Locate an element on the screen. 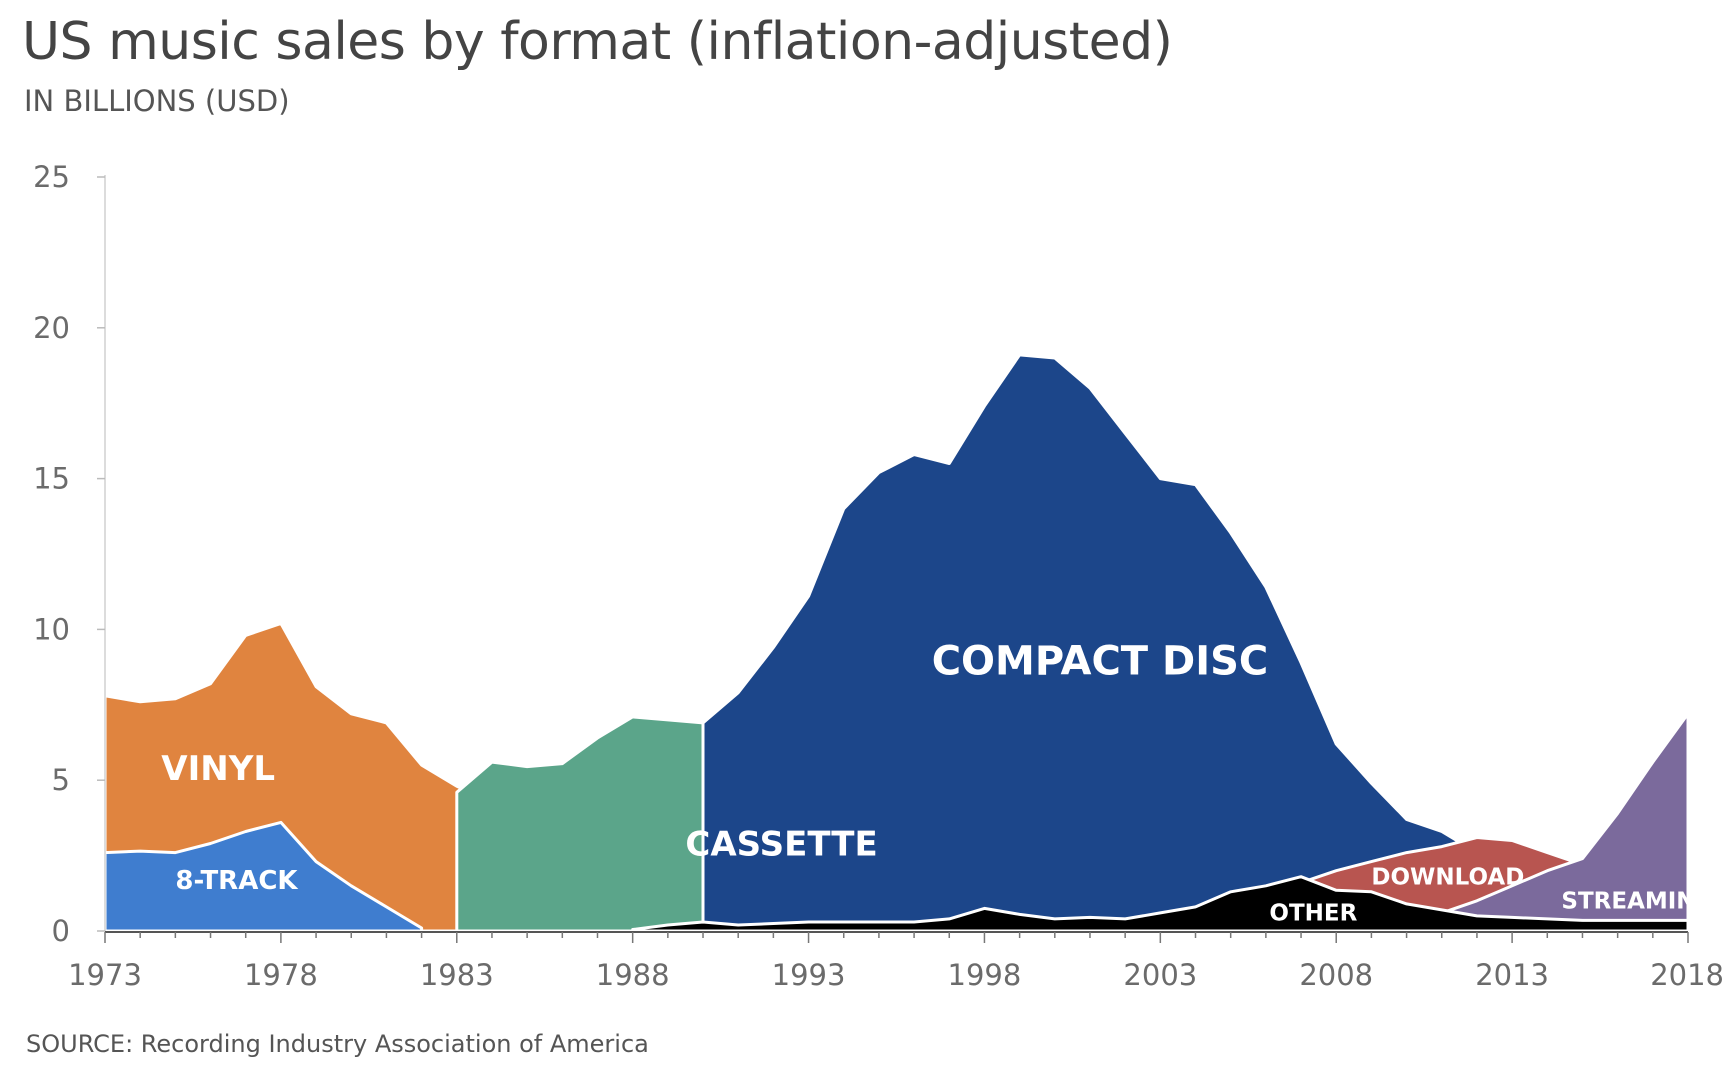 This screenshot has height=1074, width=1730. x-tick-label: 2018 is located at coordinates (1687, 975).